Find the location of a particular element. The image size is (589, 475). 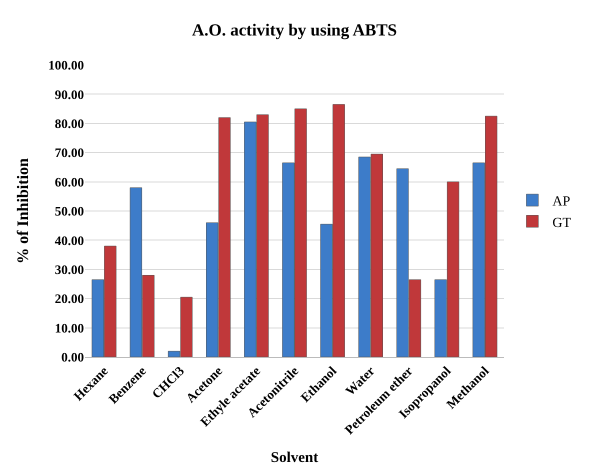

legend-label: GT is located at coordinates (562, 223).